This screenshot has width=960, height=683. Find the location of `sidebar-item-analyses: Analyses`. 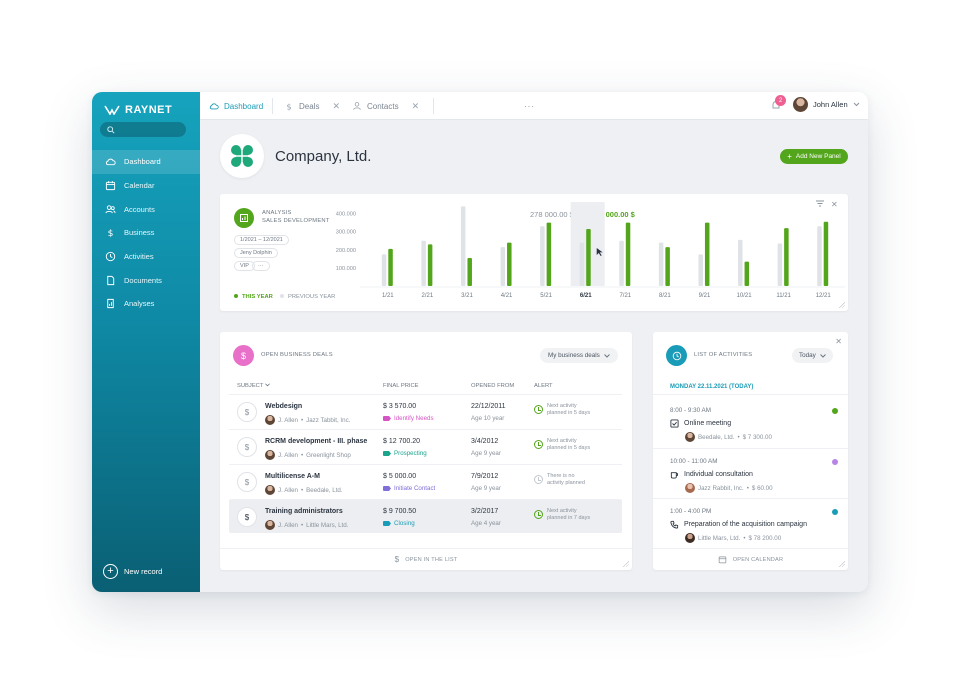

sidebar-item-analyses: Analyses is located at coordinates (146, 304).